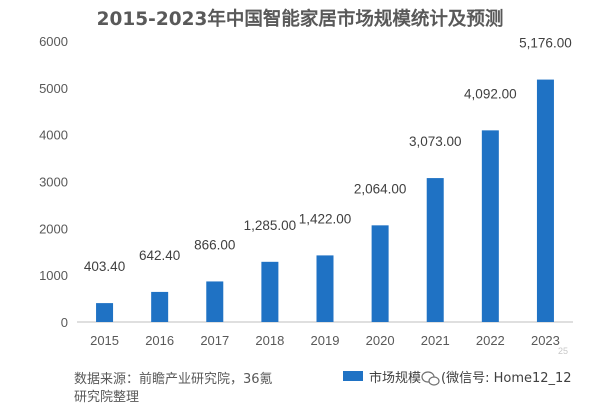 The width and height of the screenshot is (600, 406). Describe the element at coordinates (435, 141) in the screenshot. I see `data-label: 3,073.00` at that location.